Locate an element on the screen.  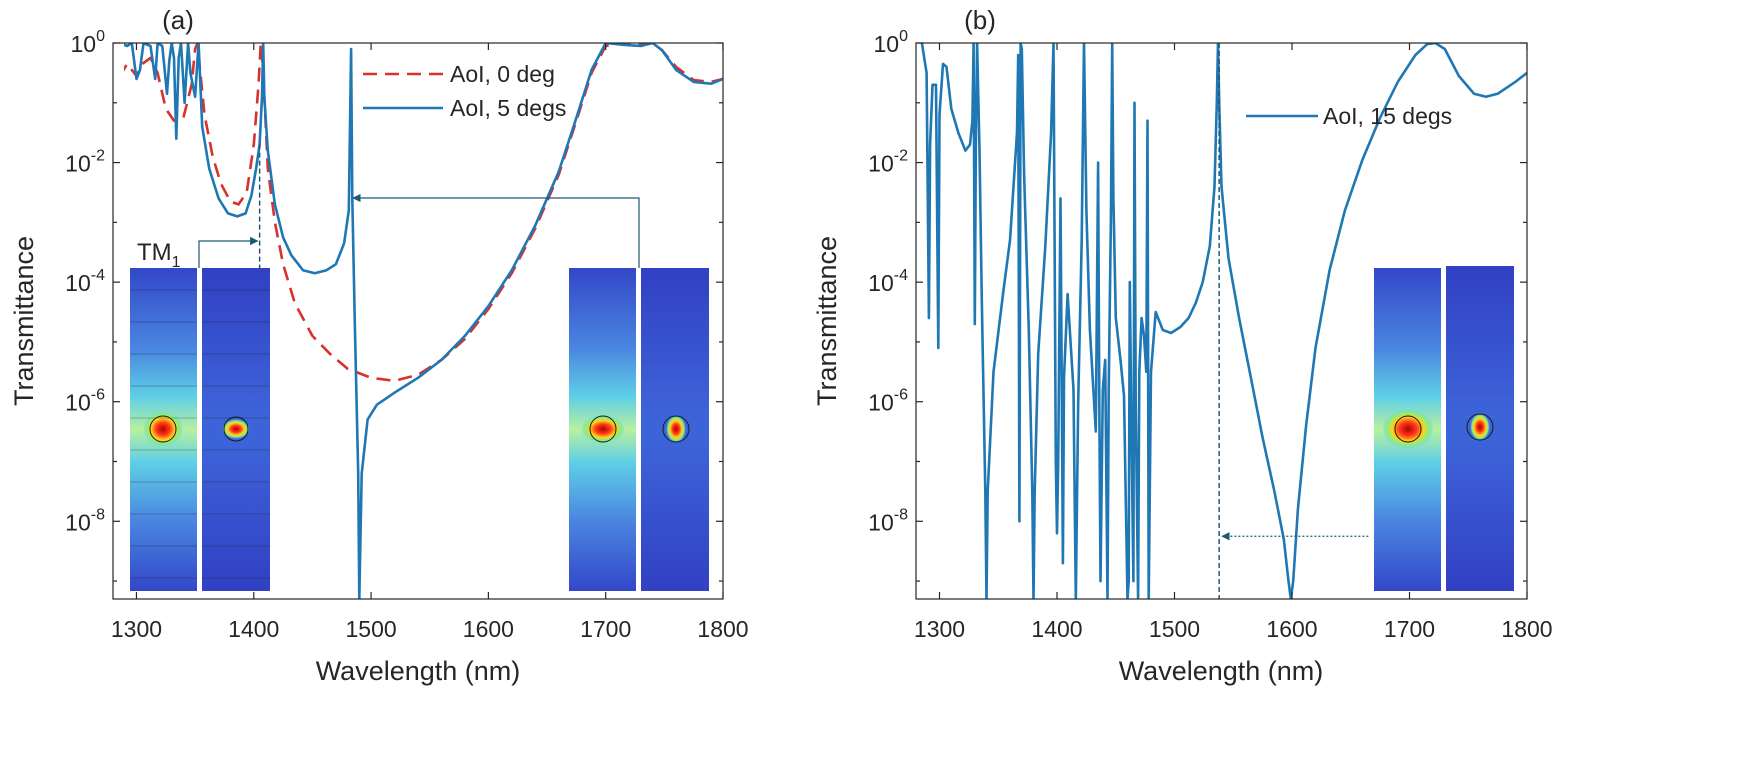
legend-a: AoI, 0 deg AoI, 5 degs is located at coordinates (464, 91).